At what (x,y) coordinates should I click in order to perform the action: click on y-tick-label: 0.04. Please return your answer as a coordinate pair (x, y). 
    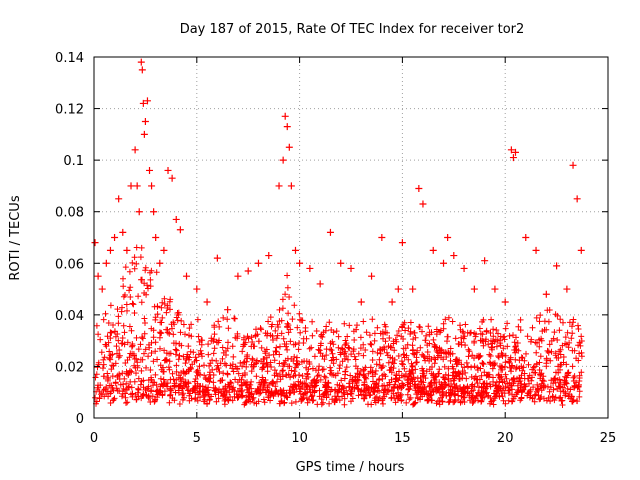
    Looking at the image, I should click on (69, 316).